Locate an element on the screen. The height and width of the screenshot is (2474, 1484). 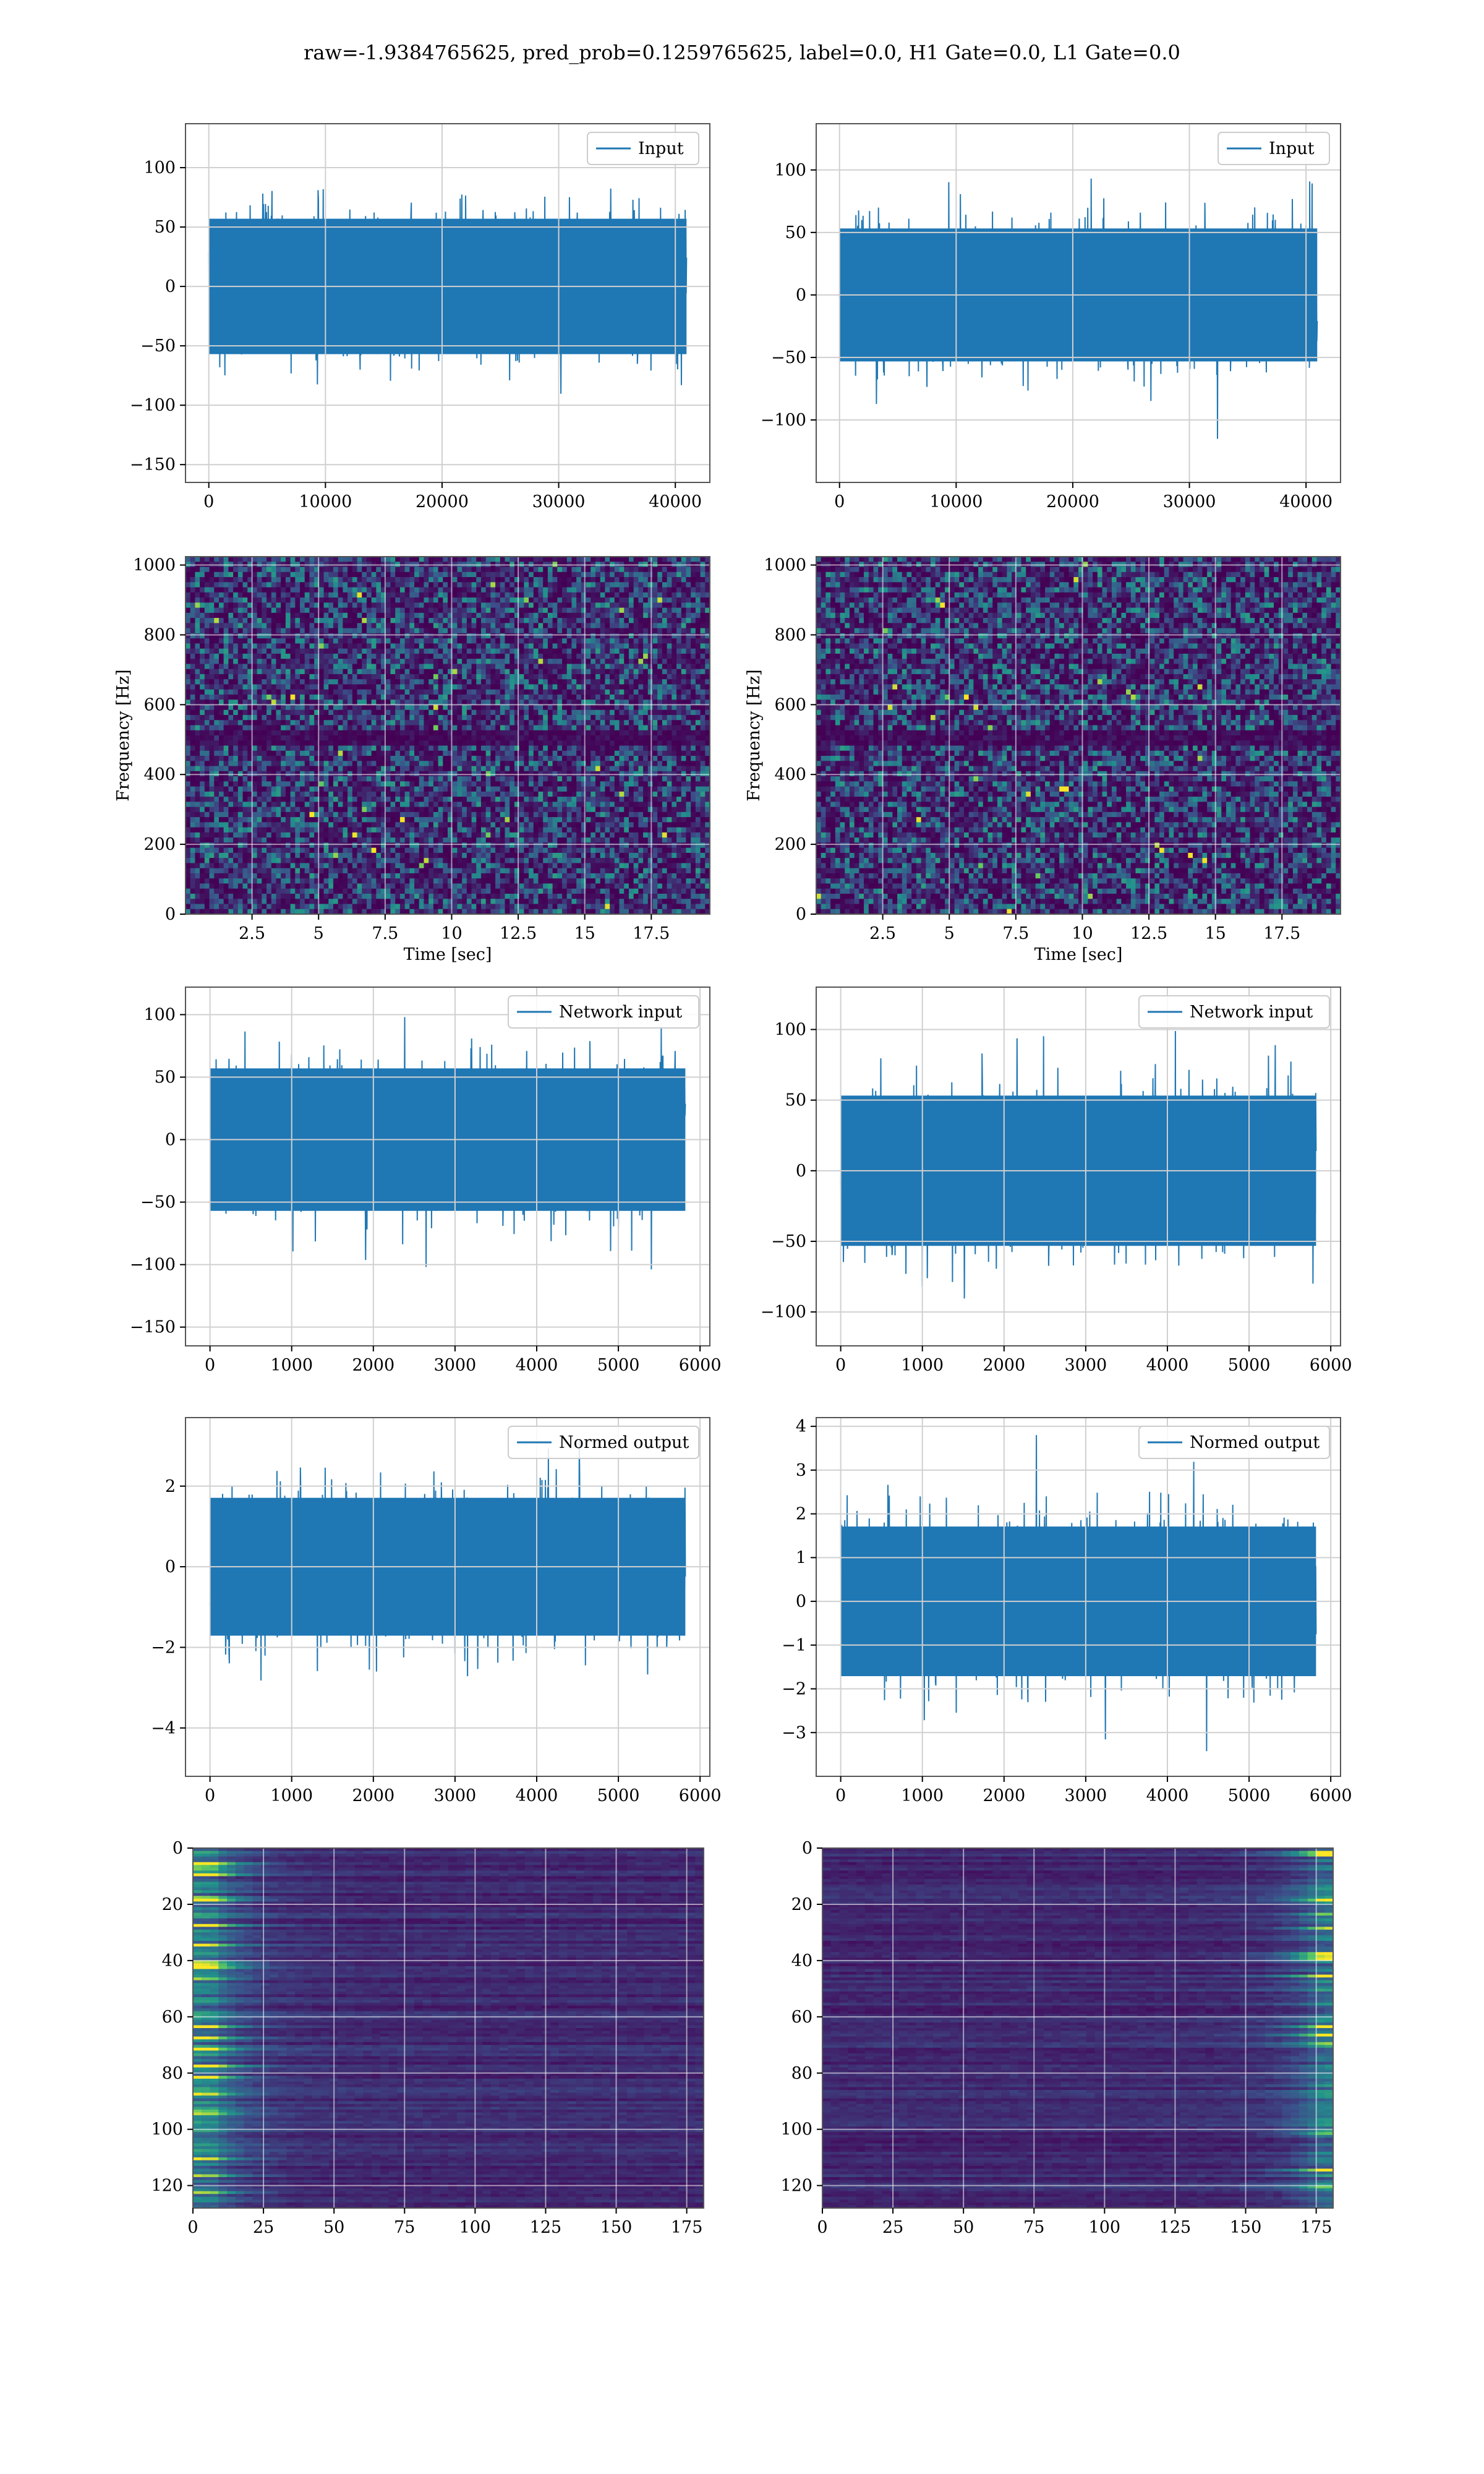
legend-label: Input is located at coordinates (661, 148).